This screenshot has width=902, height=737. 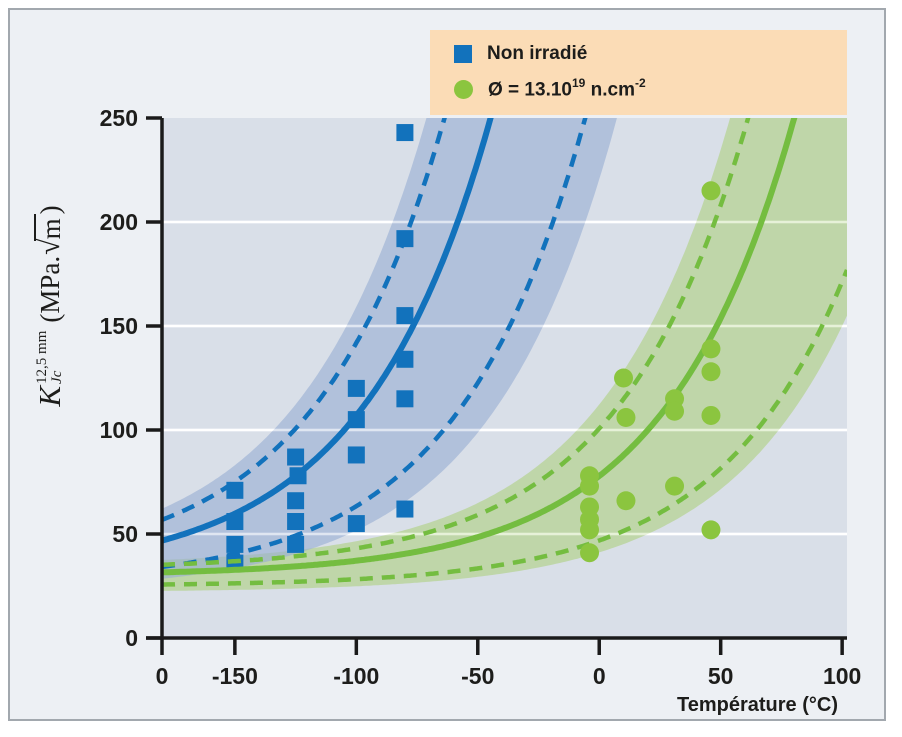 I want to click on legend: Non irradié Ø = 13.1019 n.cm-2, so click(x=638, y=72).